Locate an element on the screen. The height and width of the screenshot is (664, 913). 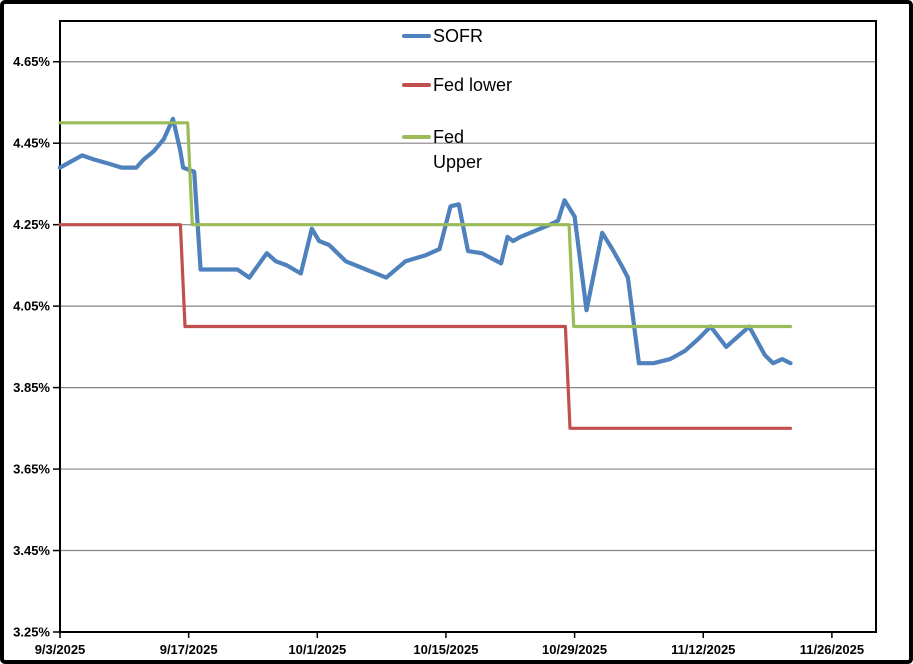
fed-lower-line-swatch is located at coordinates (416, 85).